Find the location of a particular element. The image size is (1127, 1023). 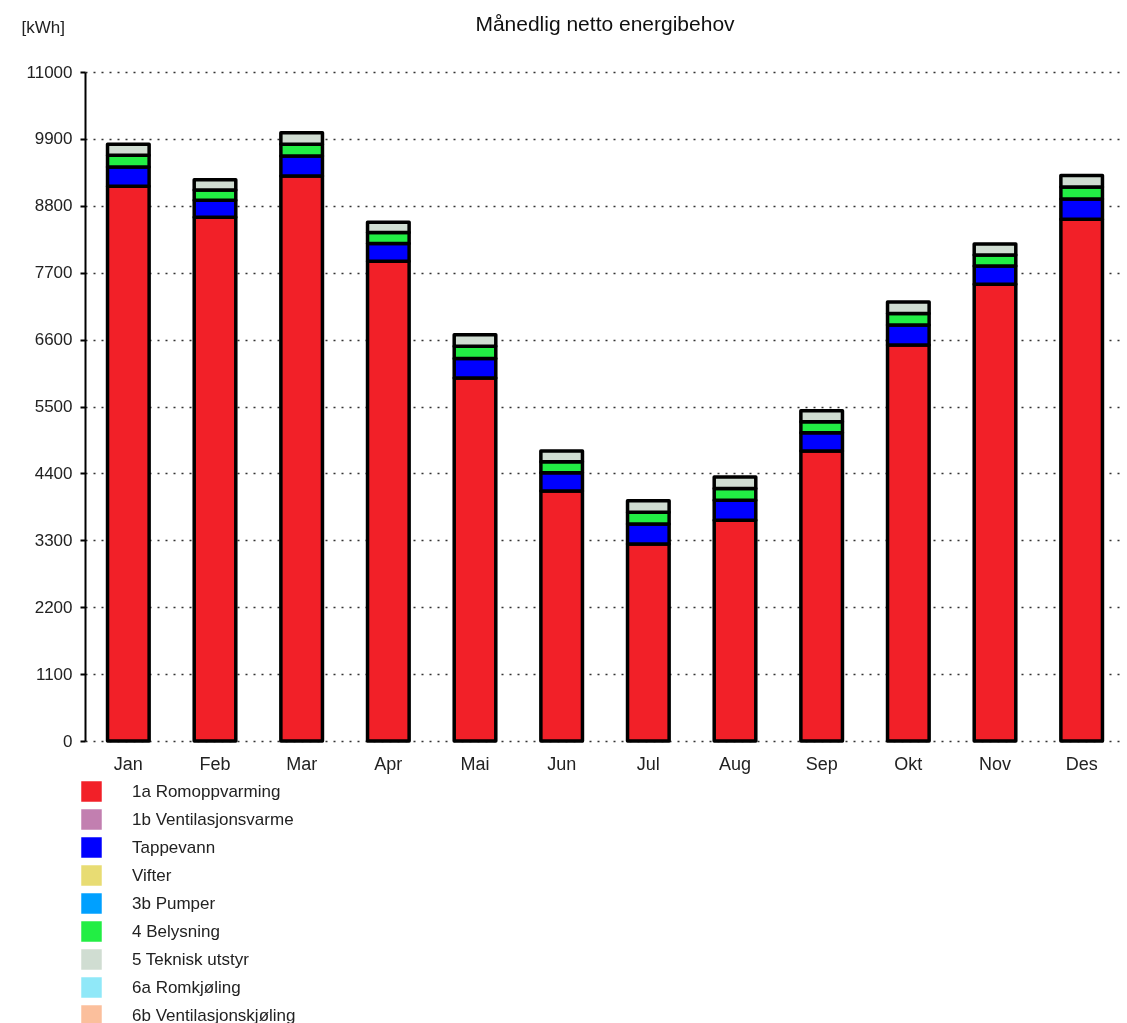

x-tick-label: Jun is located at coordinates (562, 763).